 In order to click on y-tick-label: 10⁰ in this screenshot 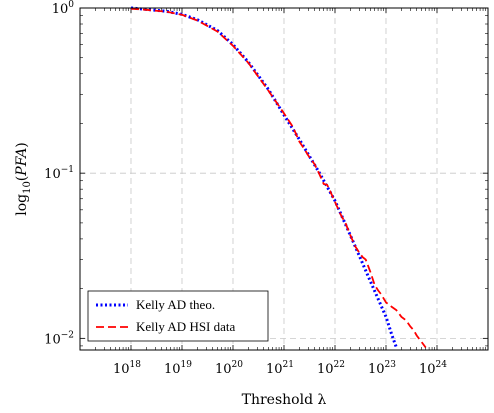, I will do `click(63, 8)`.